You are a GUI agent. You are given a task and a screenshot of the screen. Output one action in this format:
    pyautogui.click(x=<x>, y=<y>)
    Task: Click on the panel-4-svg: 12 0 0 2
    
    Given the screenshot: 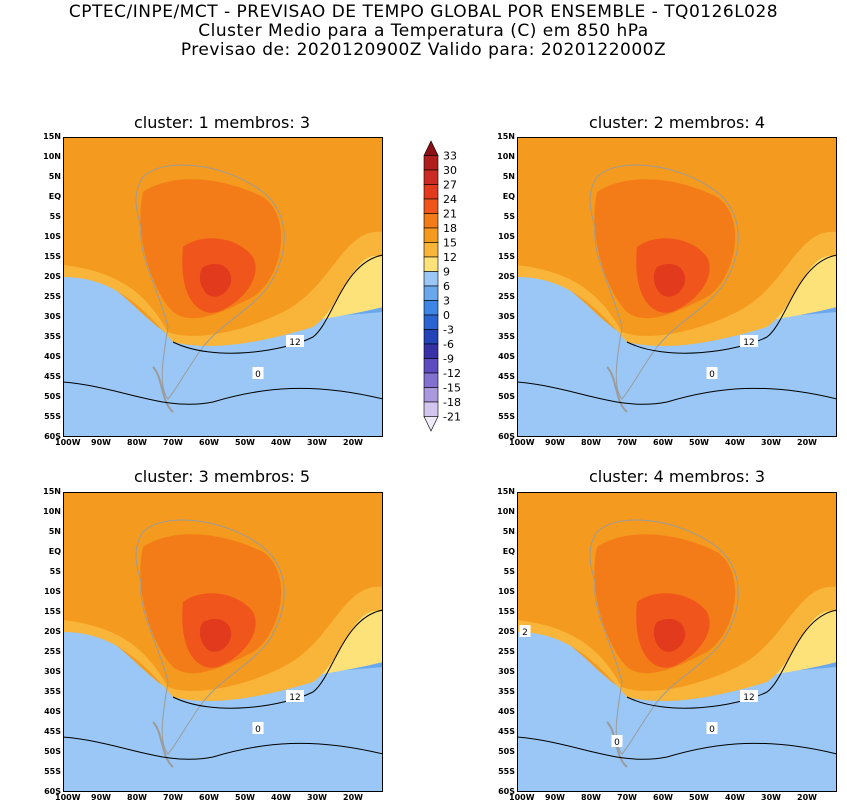 What is the action you would take?
    pyautogui.click(x=677, y=642)
    